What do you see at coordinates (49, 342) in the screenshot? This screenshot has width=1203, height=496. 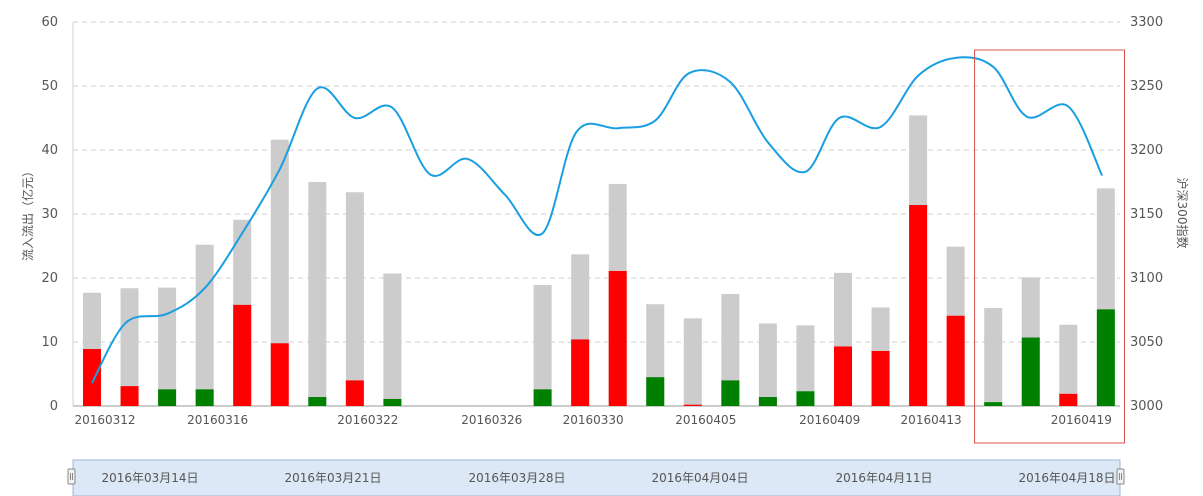 I see `y-left-tick-label: 10` at bounding box center [49, 342].